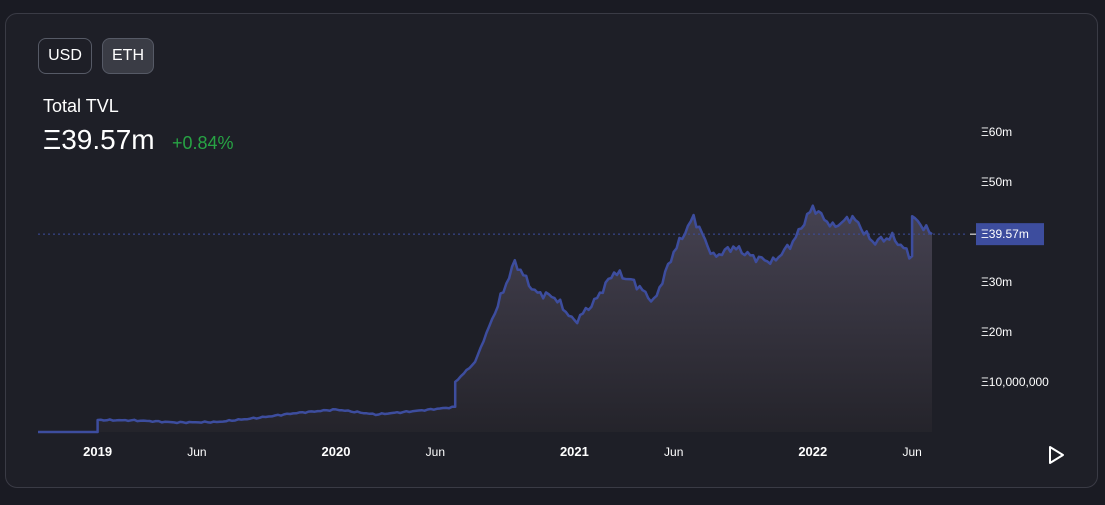  What do you see at coordinates (812, 451) in the screenshot?
I see `x-tick-label: 2022` at bounding box center [812, 451].